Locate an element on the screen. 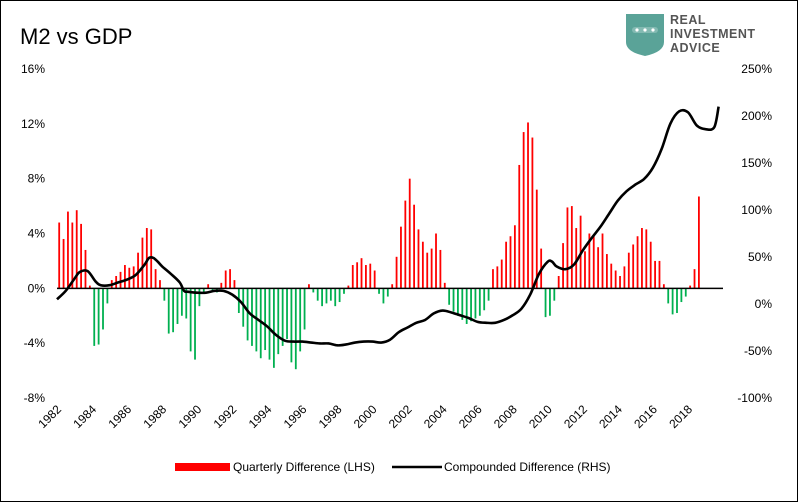  legend-bar-swatch is located at coordinates (202, 467).